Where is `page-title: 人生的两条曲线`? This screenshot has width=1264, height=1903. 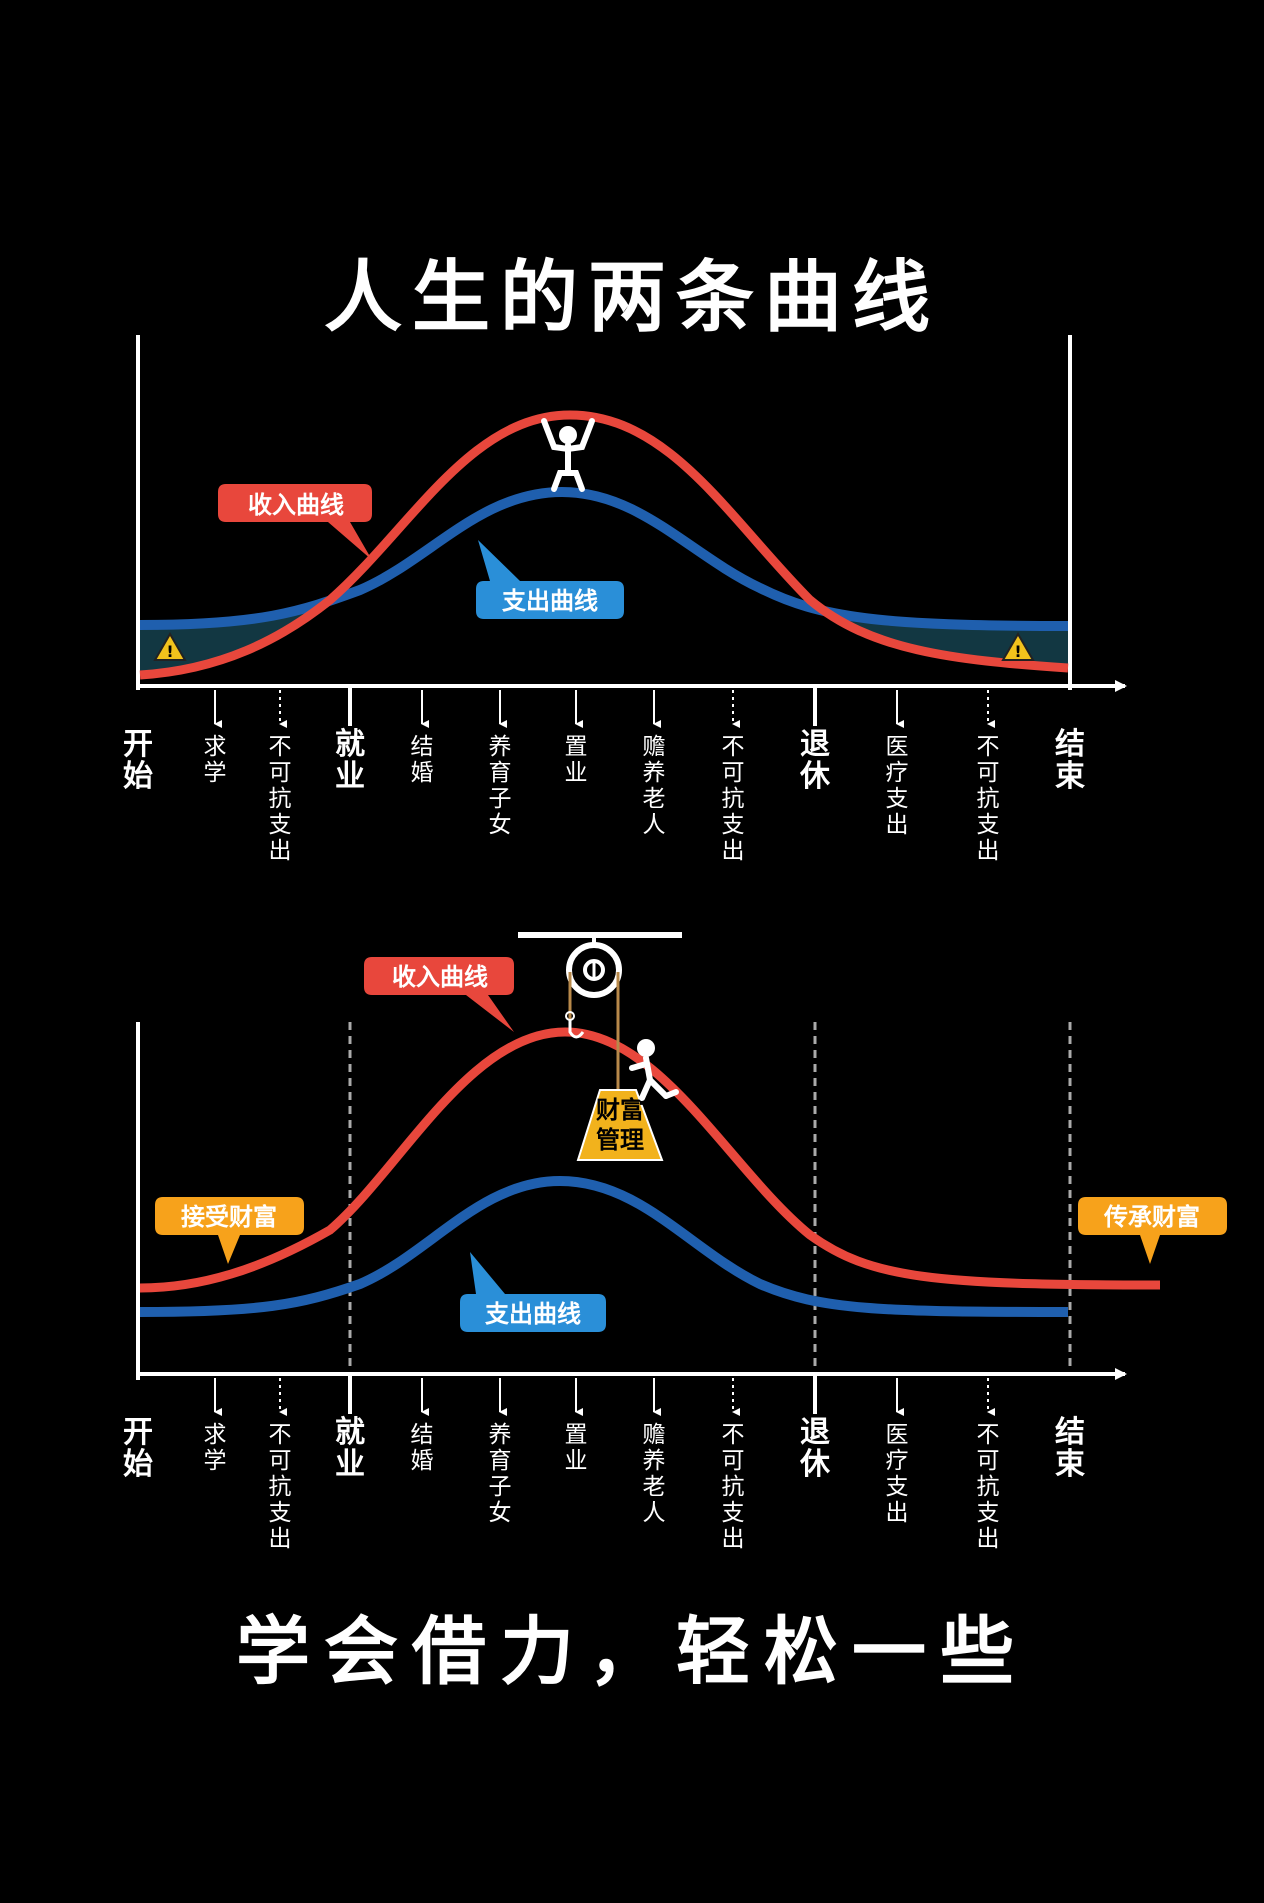
page-title: 人生的两条曲线 is located at coordinates (631, 298).